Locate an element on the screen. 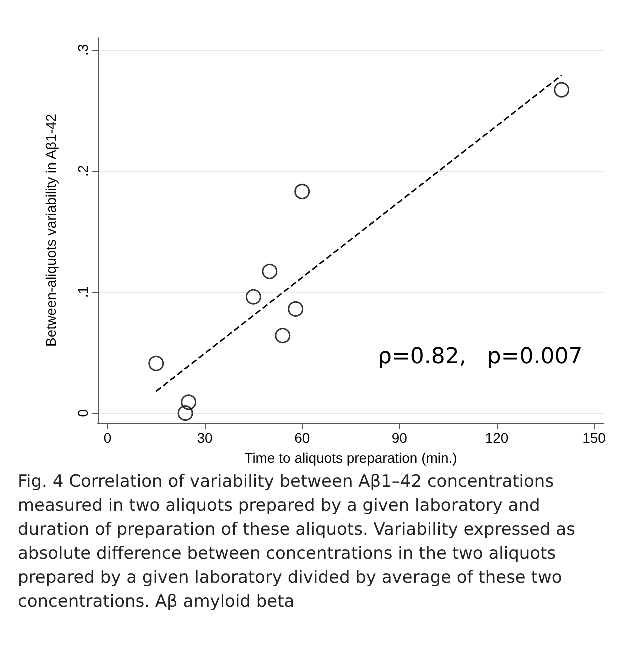 This screenshot has height=649, width=627. x-tick-label: 60 is located at coordinates (302, 438).